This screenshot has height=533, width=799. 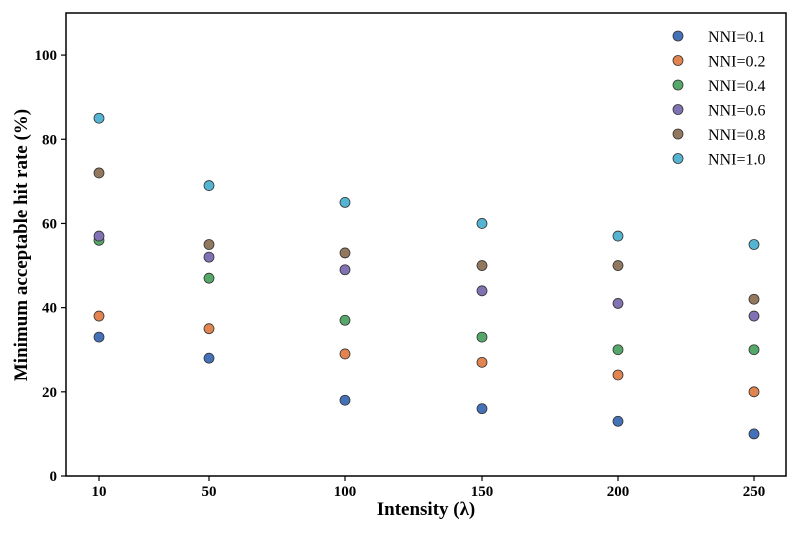 I want to click on y-tick-label: 40, so click(x=49, y=309).